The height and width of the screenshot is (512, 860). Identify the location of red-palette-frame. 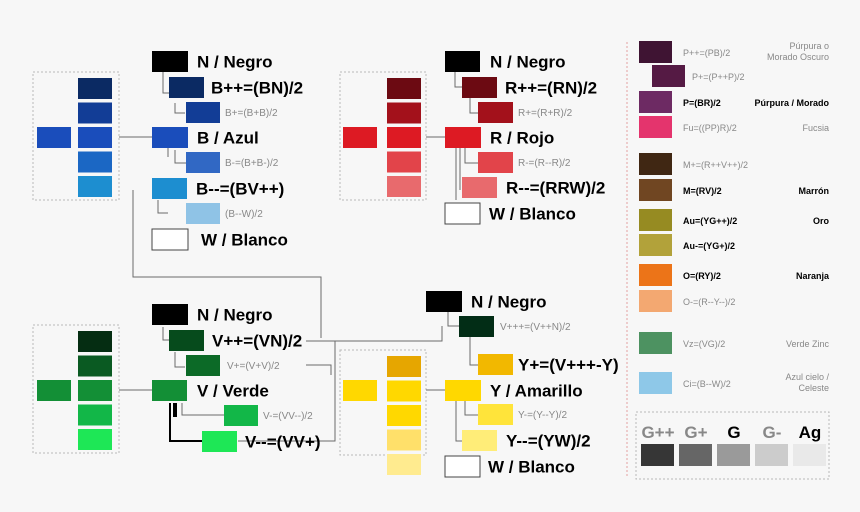
(383, 136).